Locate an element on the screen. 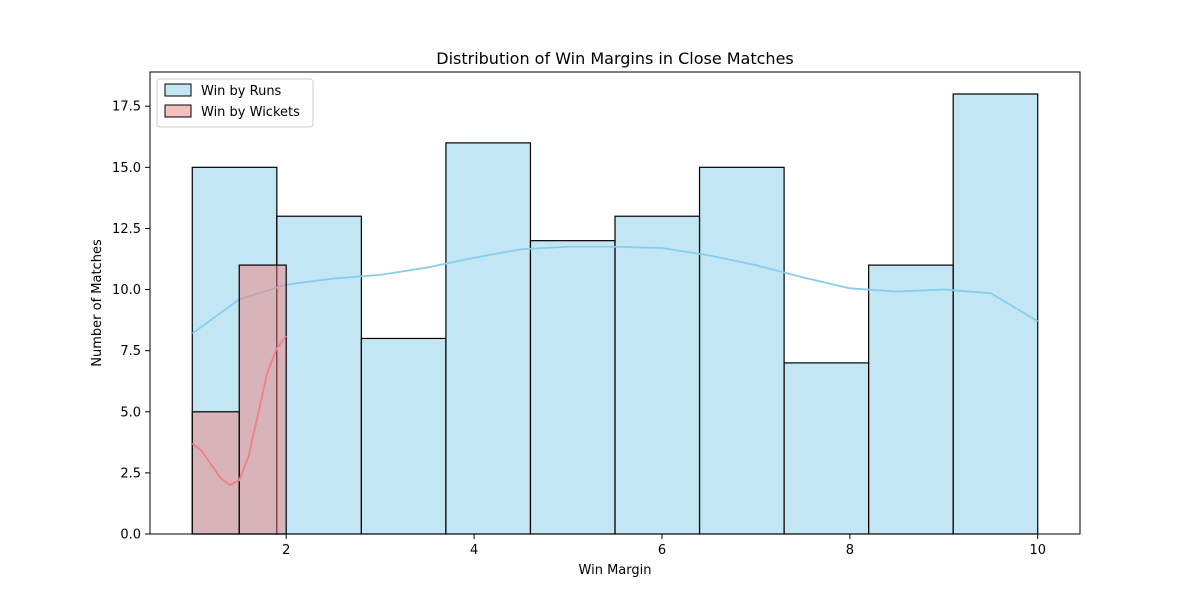 This screenshot has width=1200, height=600. x-tick-label: 6 is located at coordinates (662, 550).